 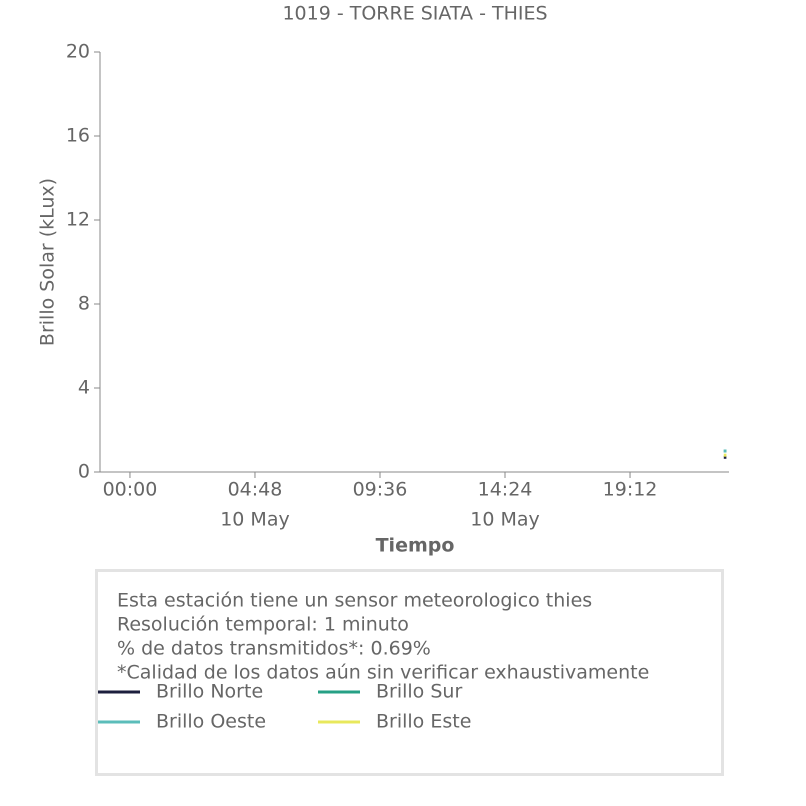 What do you see at coordinates (84, 388) in the screenshot?
I see `y-tick-label: 4` at bounding box center [84, 388].